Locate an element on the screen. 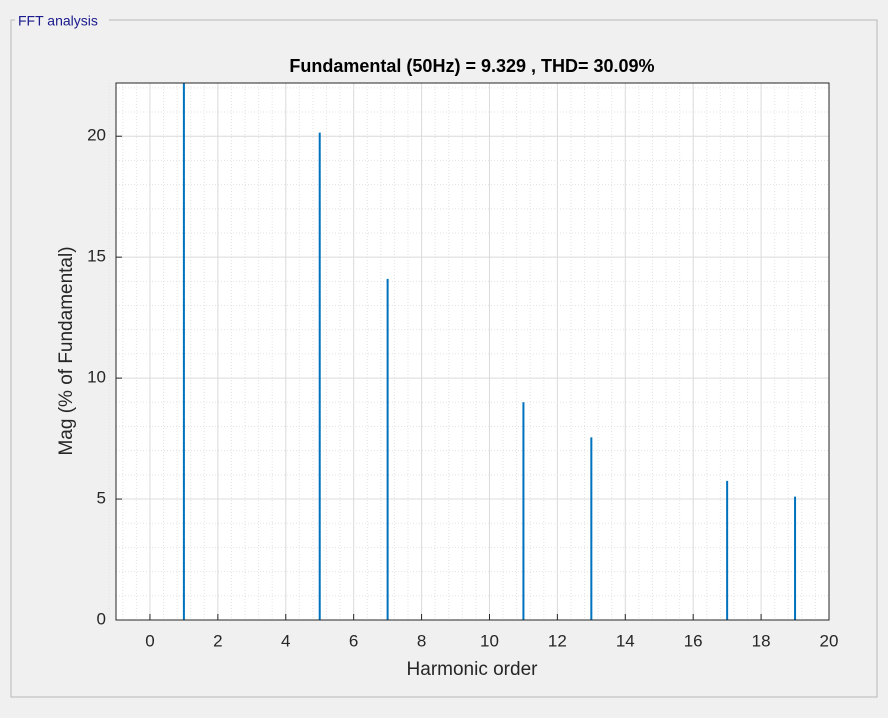 The image size is (888, 718). x-tick-label: 12 is located at coordinates (557, 640).